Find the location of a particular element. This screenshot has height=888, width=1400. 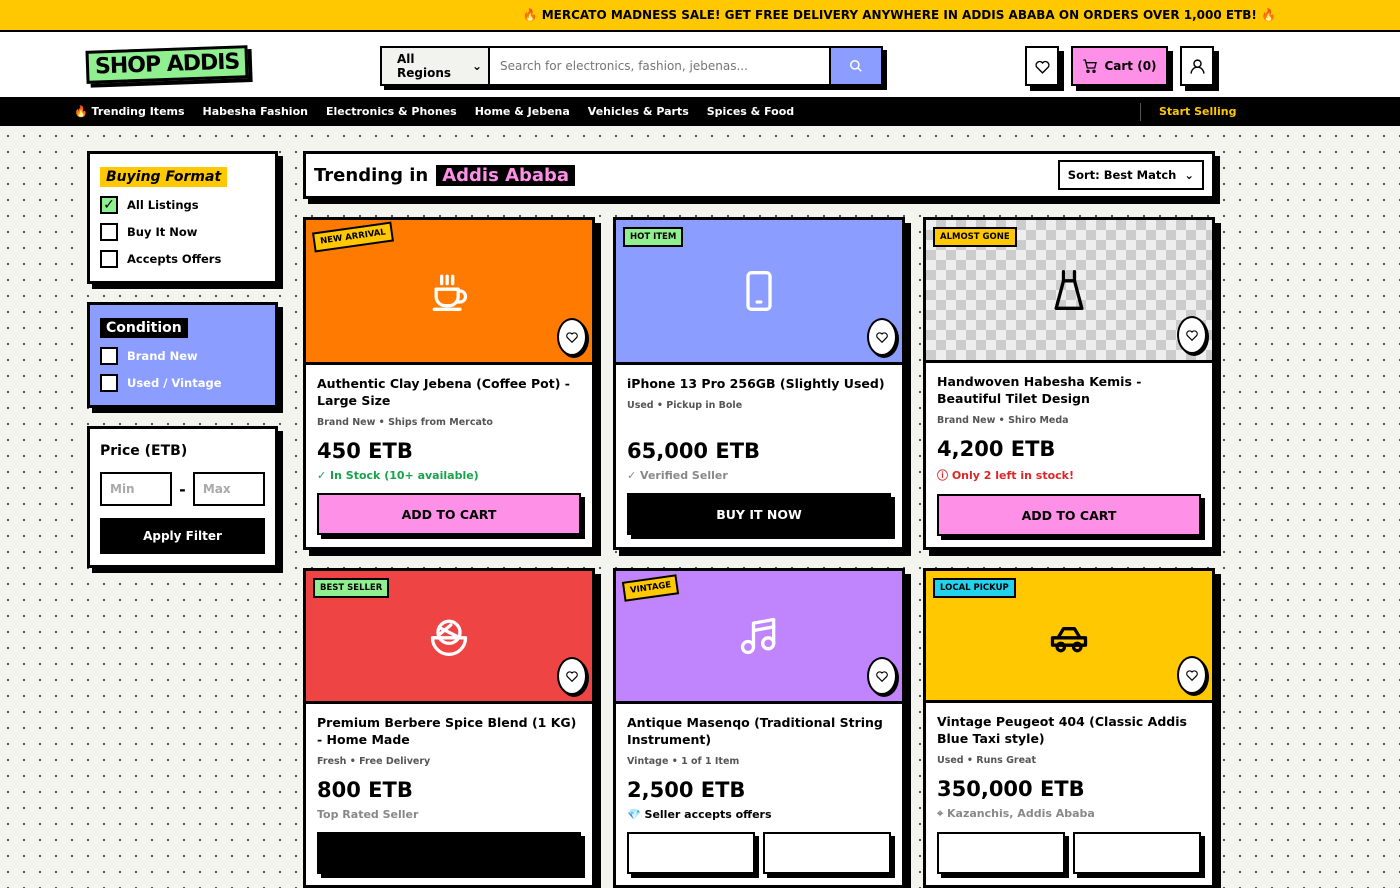

phone-icon is located at coordinates (759, 291).